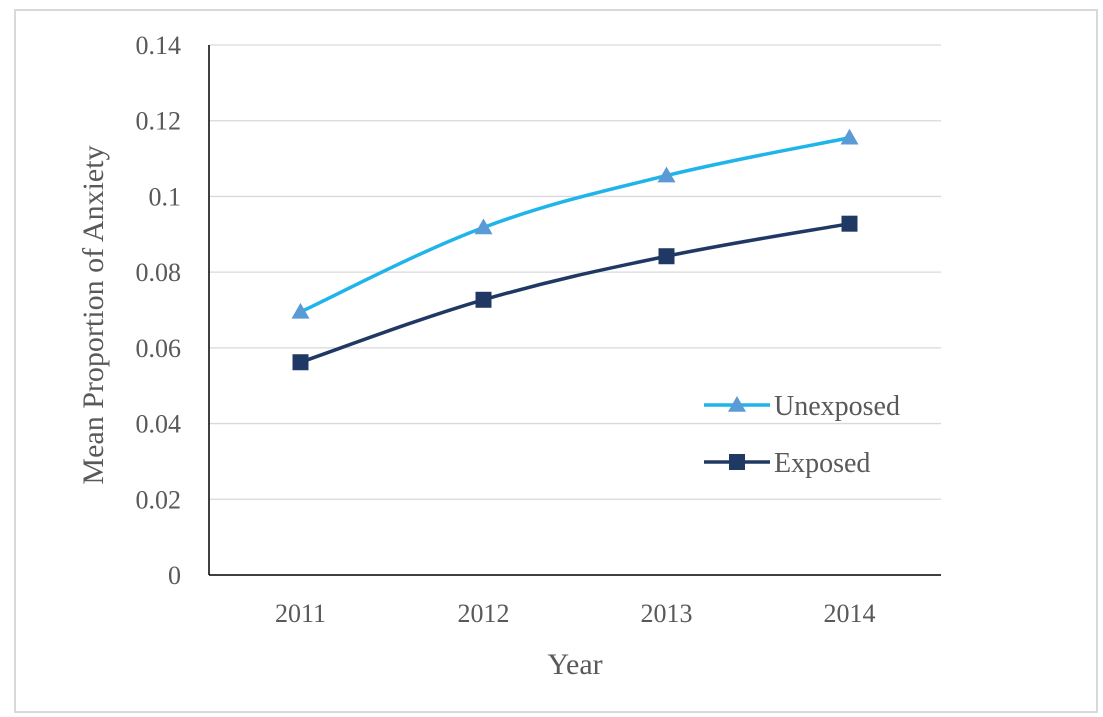  Describe the element at coordinates (574, 292) in the screenshot. I see `series-line-exposed` at that location.